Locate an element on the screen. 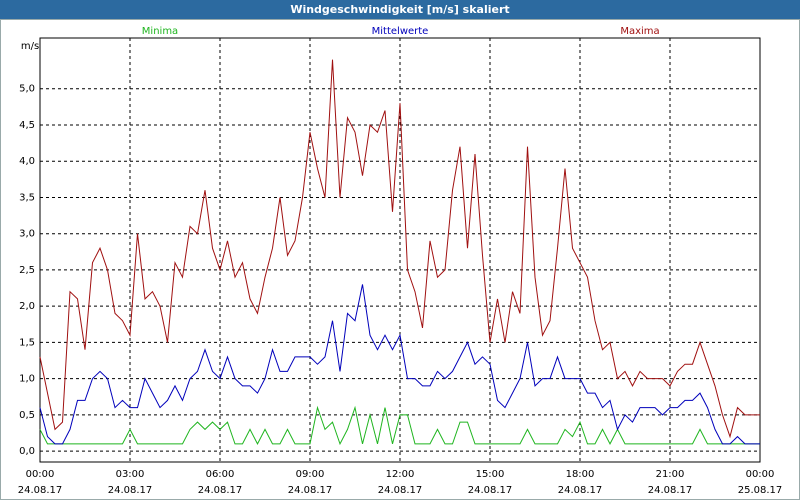  x-tick-label: 18:00 24.08.17 is located at coordinates (580, 482).